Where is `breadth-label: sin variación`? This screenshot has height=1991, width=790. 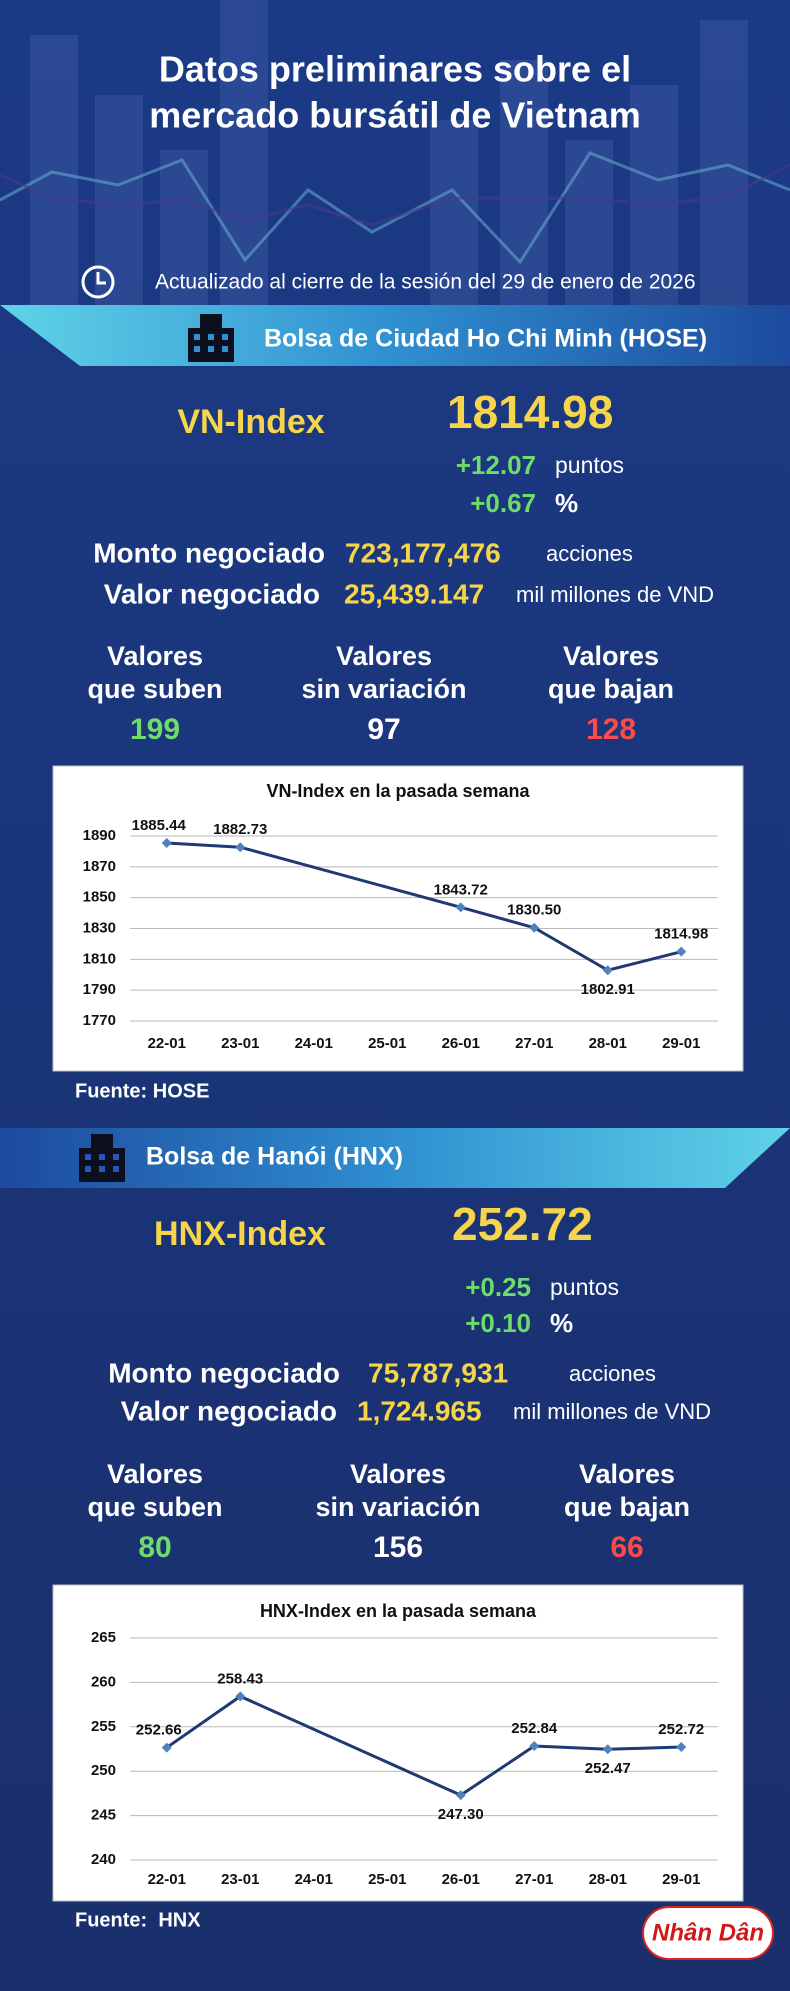 breadth-label: sin variación is located at coordinates (397, 1507).